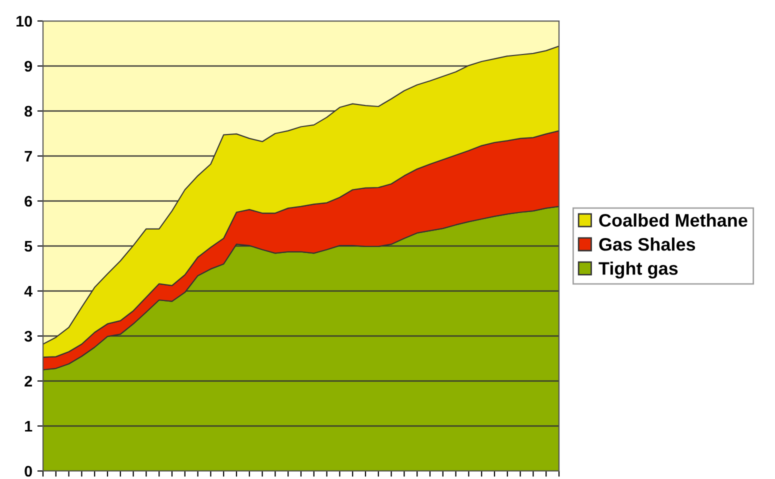 The height and width of the screenshot is (479, 775). Describe the element at coordinates (28, 201) in the screenshot. I see `y-tick-label: 6` at that location.